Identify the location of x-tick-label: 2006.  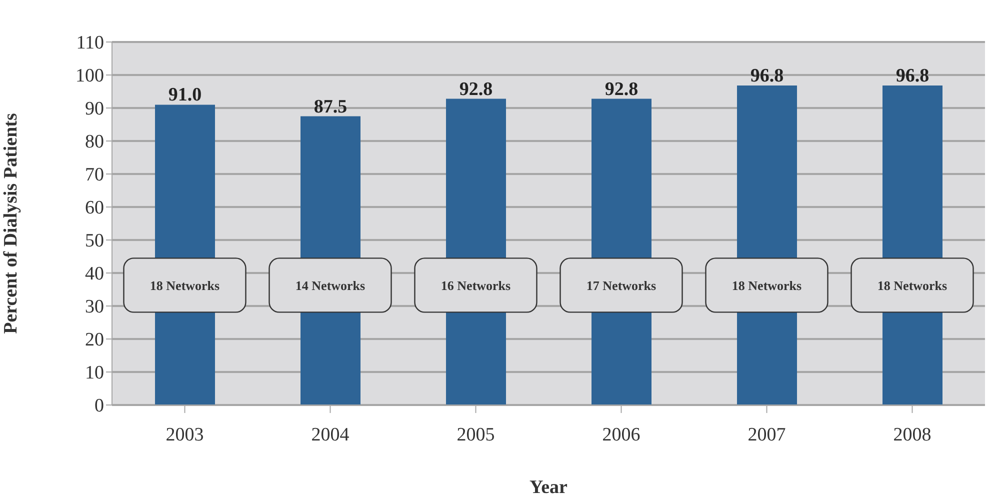
(621, 435).